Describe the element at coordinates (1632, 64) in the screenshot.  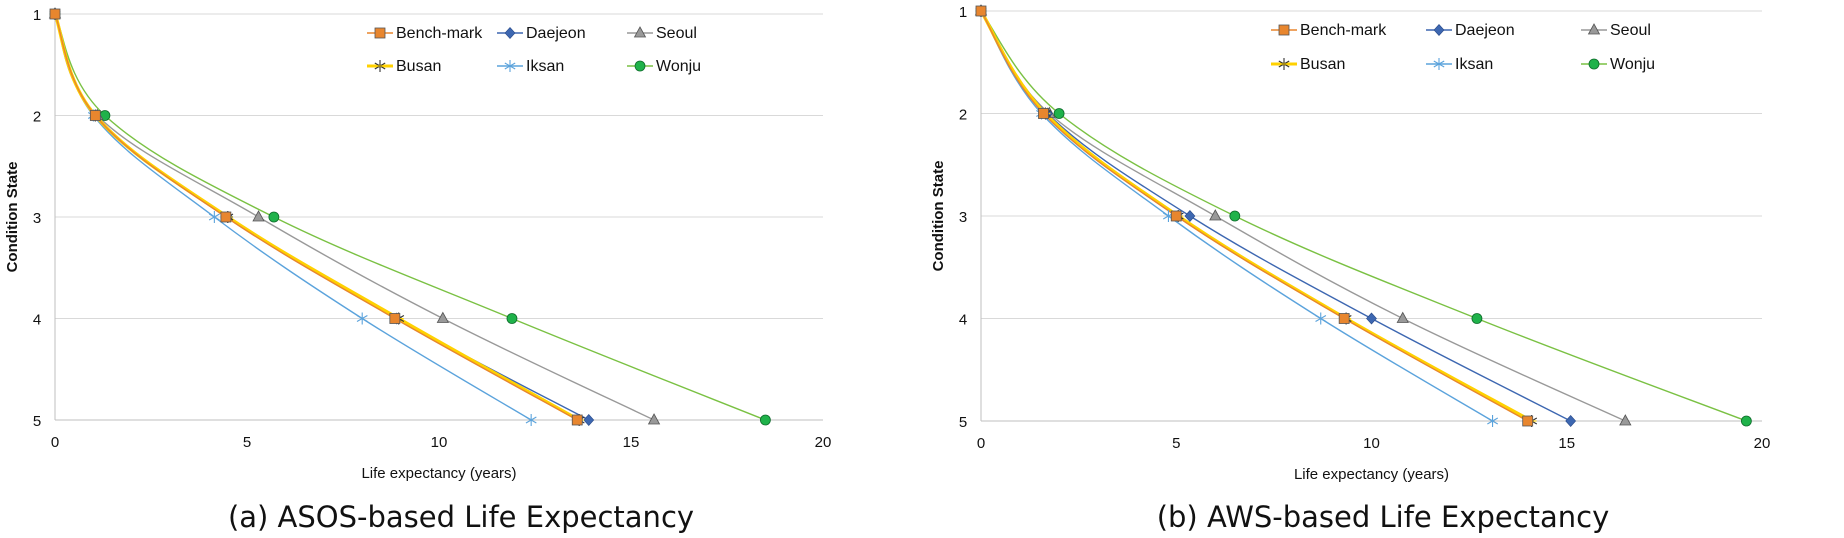
I see `legend-label: Wonju` at that location.